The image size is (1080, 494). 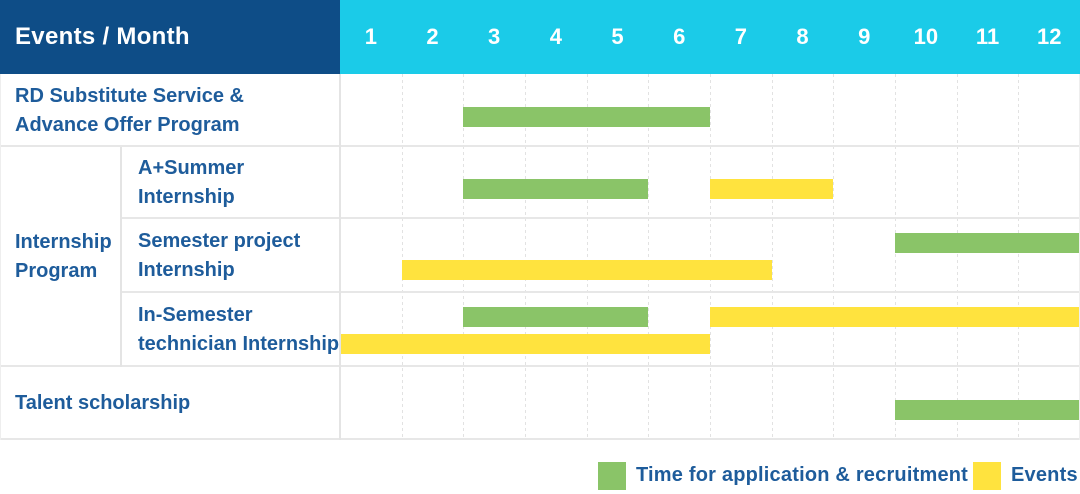 I want to click on table-left-border, so click(x=0, y=257).